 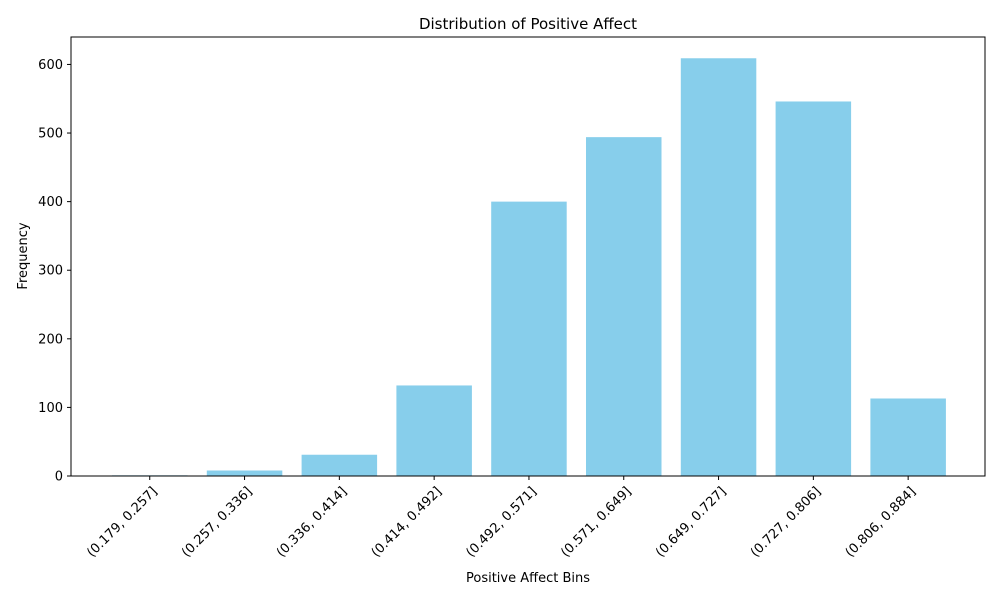 What do you see at coordinates (59, 477) in the screenshot?
I see `y-tick-label: 0` at bounding box center [59, 477].